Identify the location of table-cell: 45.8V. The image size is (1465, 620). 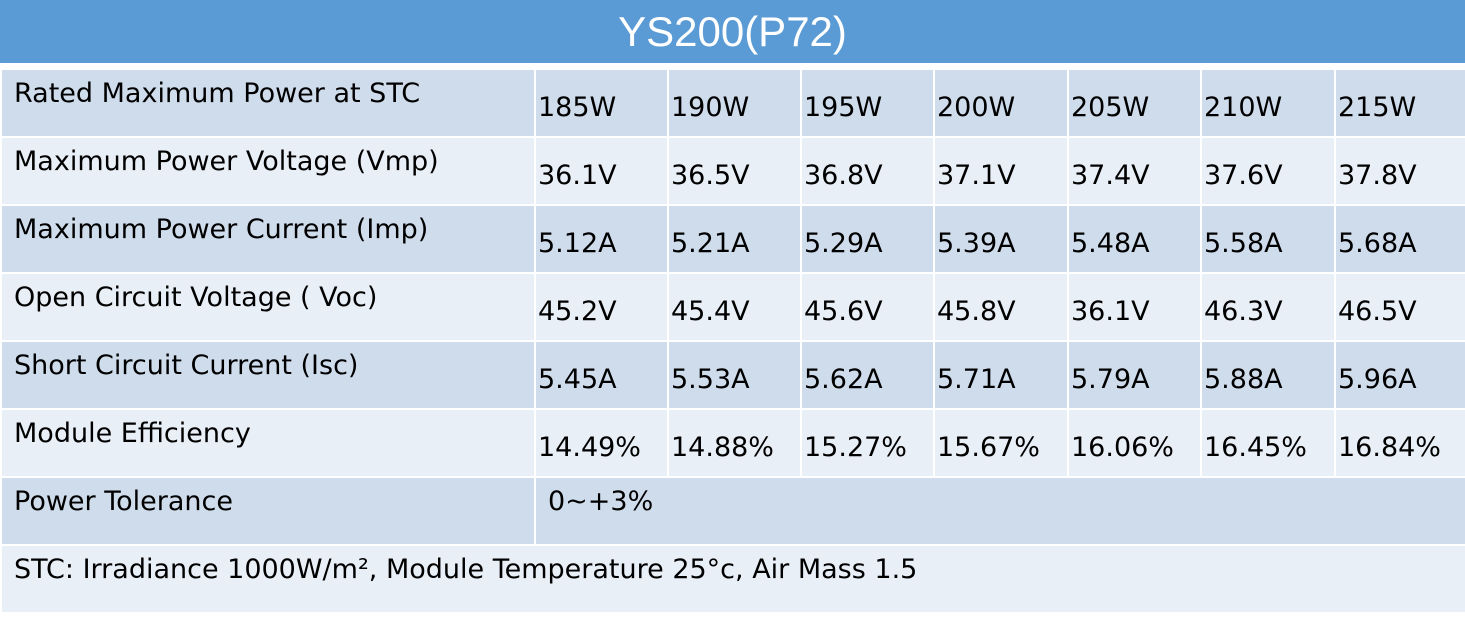
(1001, 307).